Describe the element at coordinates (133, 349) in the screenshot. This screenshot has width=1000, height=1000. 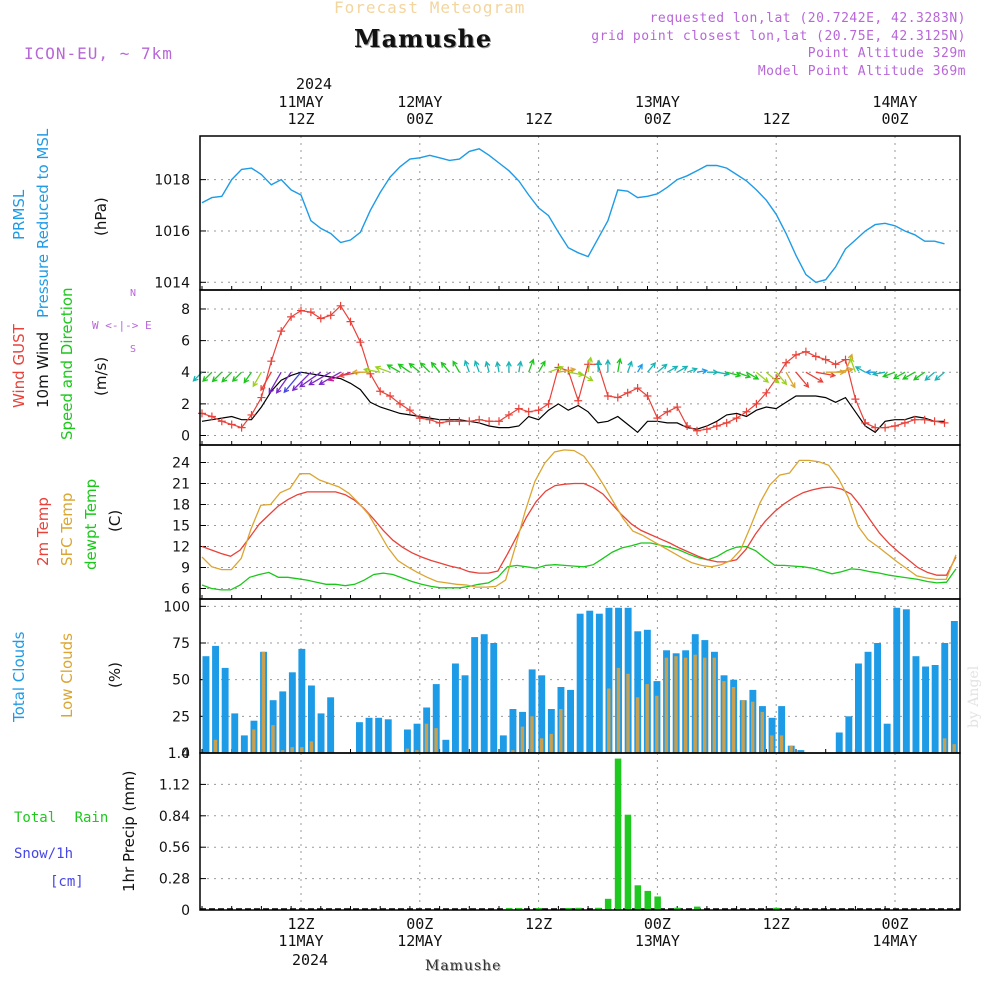
I see `compass-south: S` at that location.